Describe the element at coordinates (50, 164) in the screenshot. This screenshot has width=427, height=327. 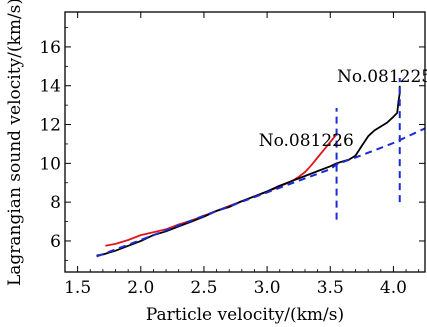
I see `y-tick-label: 10` at that location.